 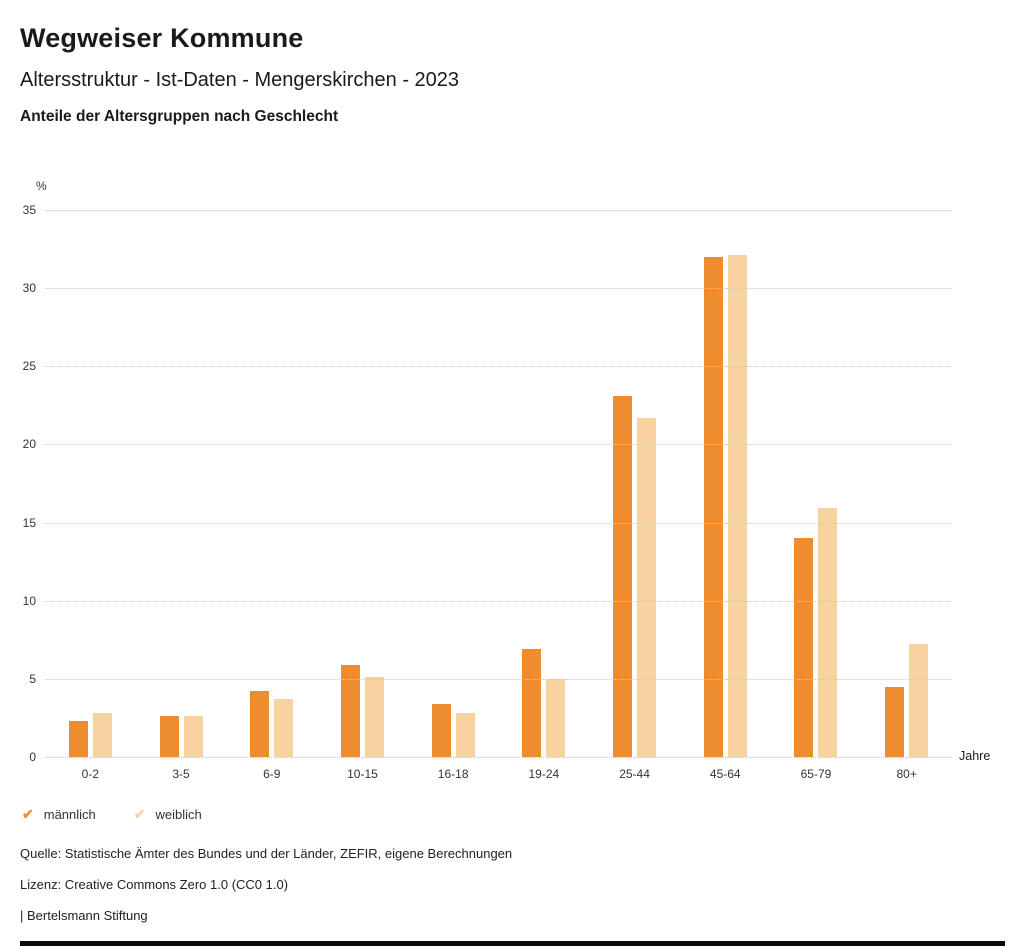 What do you see at coordinates (78, 739) in the screenshot?
I see `bar-männlich-0-2` at bounding box center [78, 739].